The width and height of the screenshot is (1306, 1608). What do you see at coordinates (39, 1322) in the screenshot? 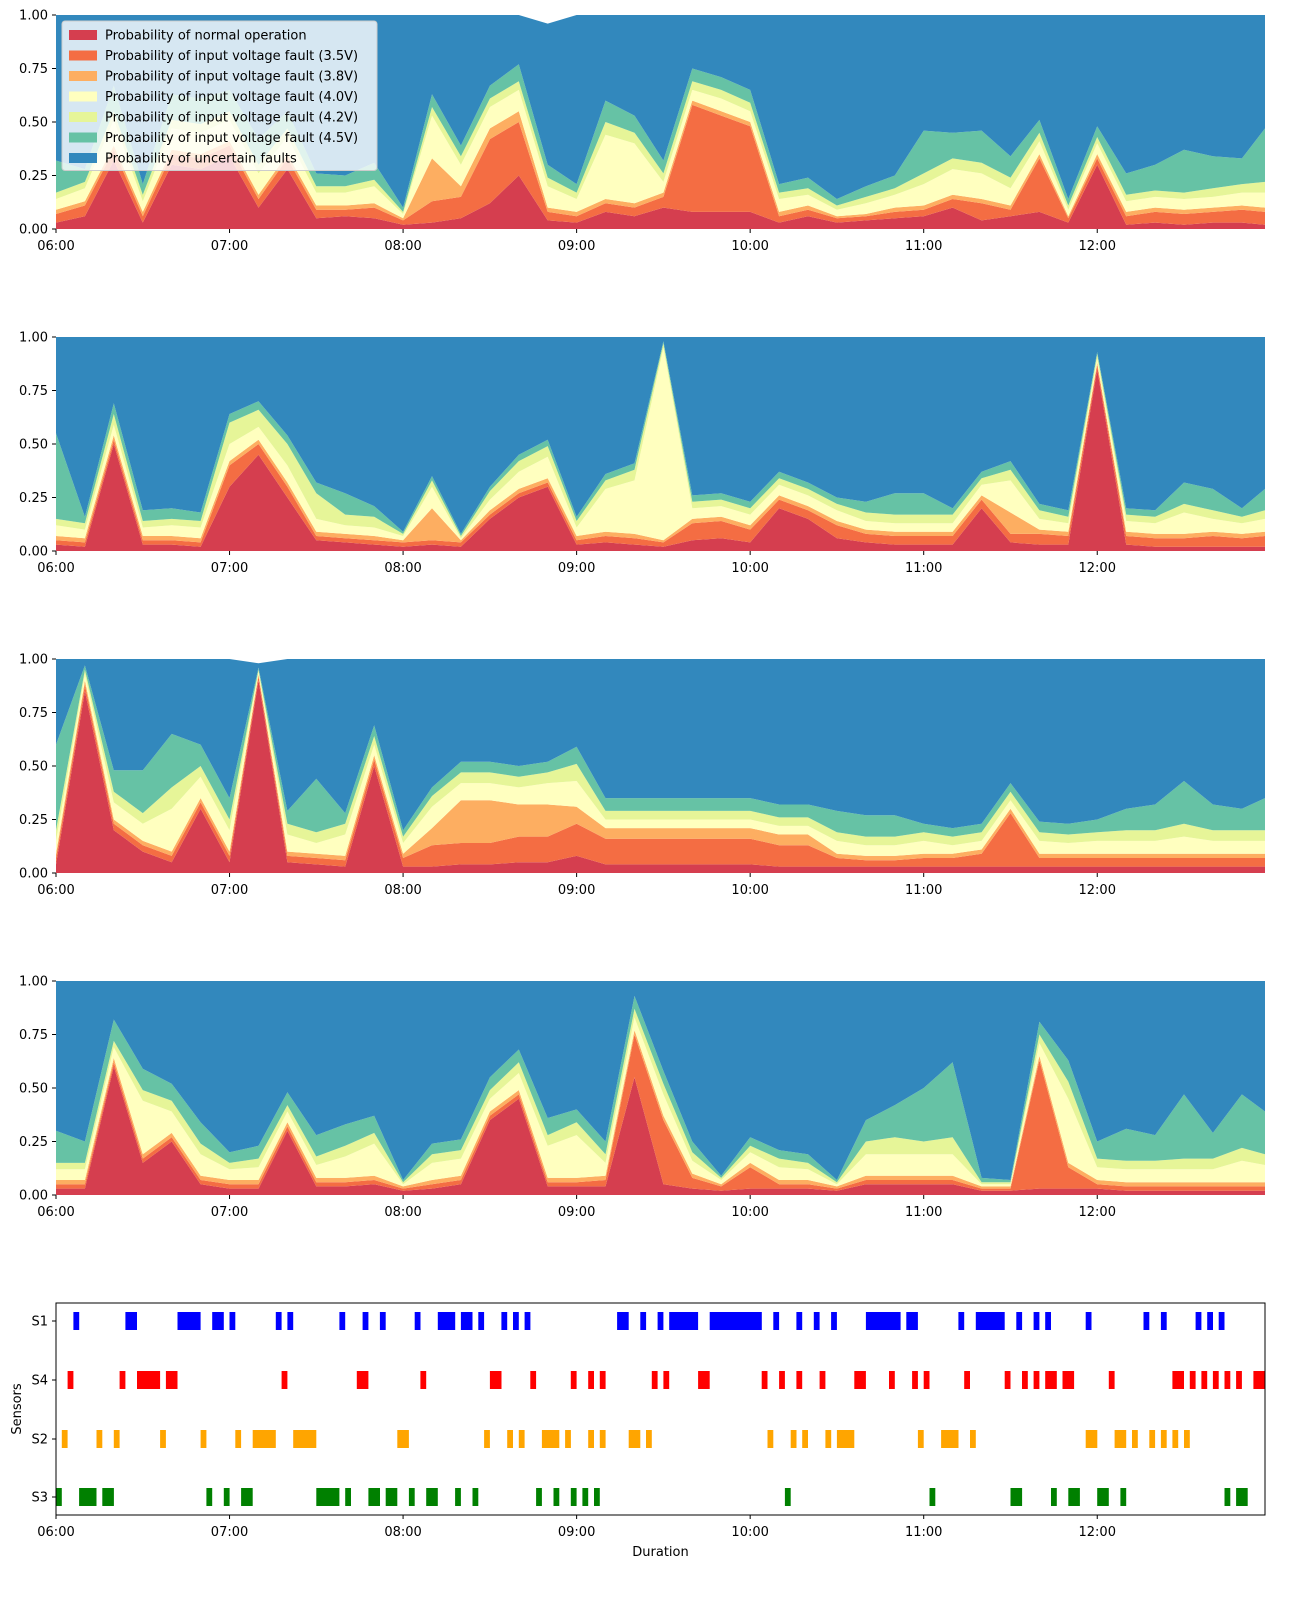
I see `sensor-label: S1` at bounding box center [39, 1322].